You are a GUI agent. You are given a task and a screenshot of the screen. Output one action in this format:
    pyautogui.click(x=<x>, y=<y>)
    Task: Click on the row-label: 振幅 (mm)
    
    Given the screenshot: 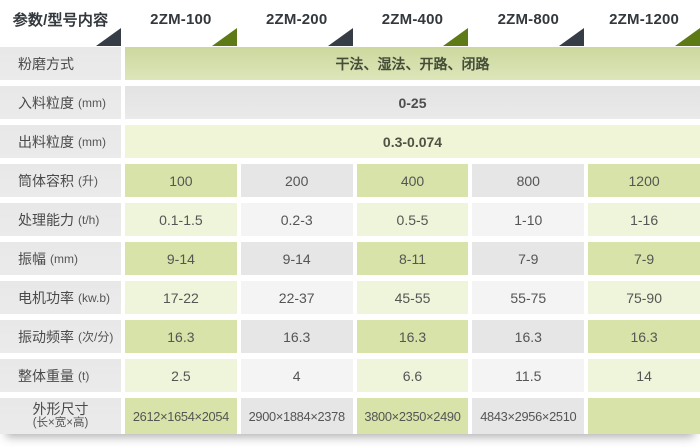 What is the action you would take?
    pyautogui.click(x=60, y=258)
    